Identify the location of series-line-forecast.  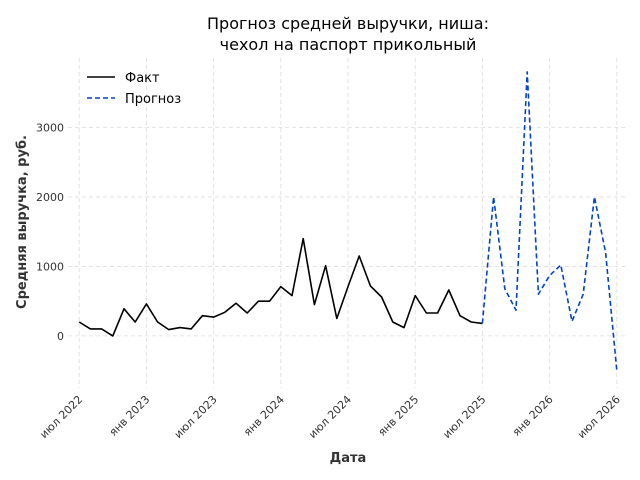
(549, 221).